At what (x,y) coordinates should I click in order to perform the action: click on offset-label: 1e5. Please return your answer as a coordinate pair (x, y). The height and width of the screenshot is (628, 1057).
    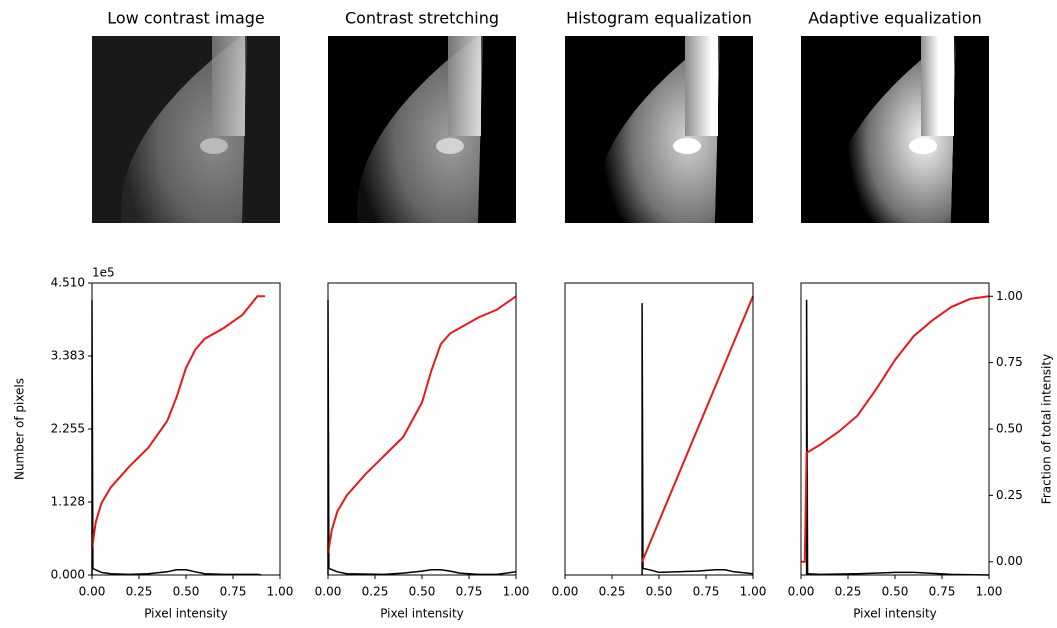
    Looking at the image, I should click on (103, 273).